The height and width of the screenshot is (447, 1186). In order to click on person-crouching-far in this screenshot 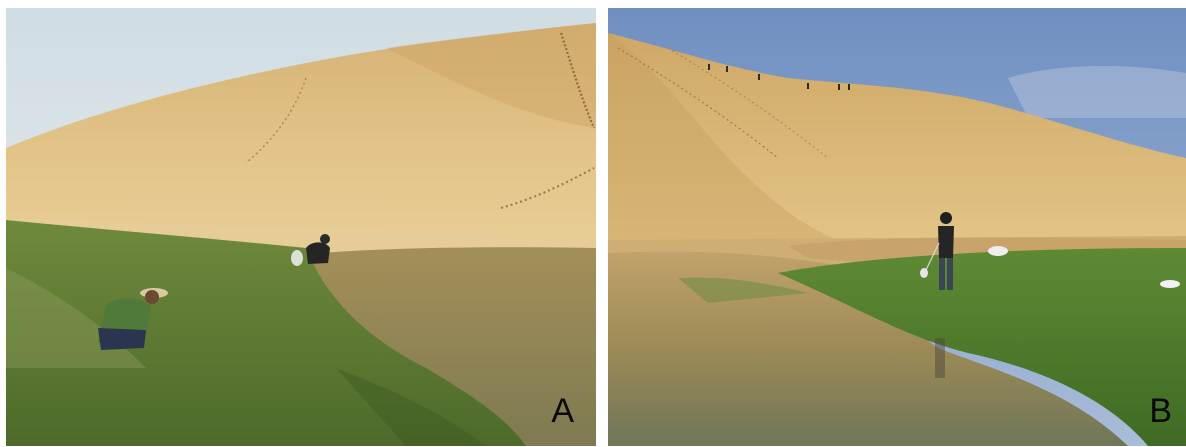, I will do `click(310, 250)`.